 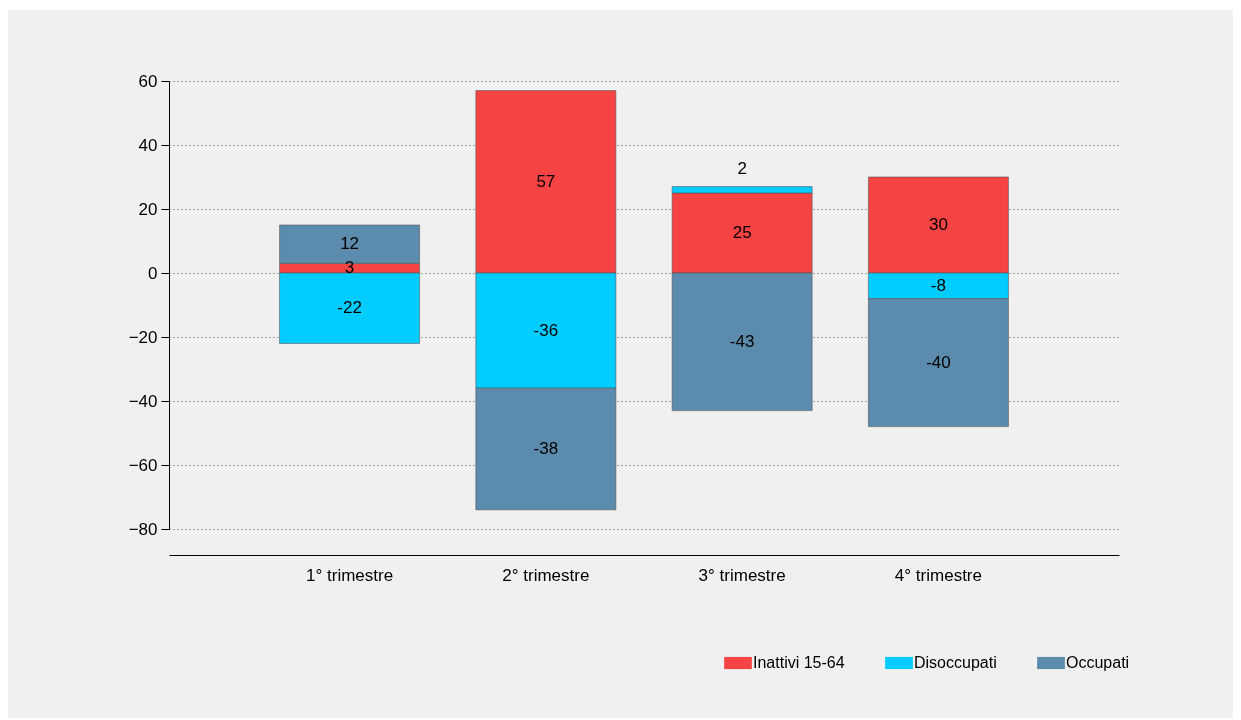 I want to click on data-label: -38, so click(x=546, y=448).